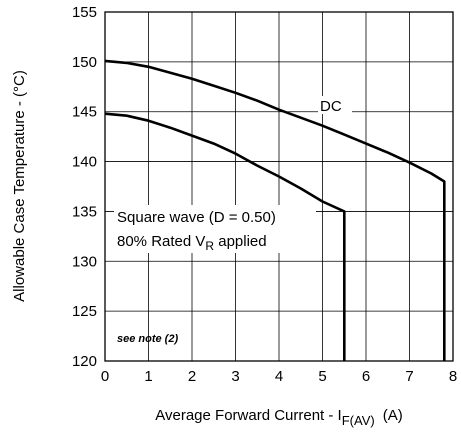  Describe the element at coordinates (84, 187) in the screenshot. I see `y-tick-labels: 155 150 145 140 135 130 125 120` at that location.